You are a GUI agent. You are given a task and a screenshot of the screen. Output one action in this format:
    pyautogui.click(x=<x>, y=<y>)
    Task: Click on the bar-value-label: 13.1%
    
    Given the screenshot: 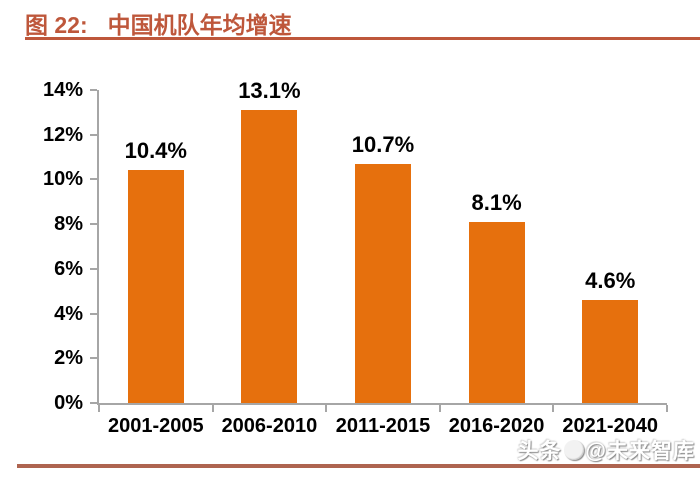 What is the action you would take?
    pyautogui.click(x=269, y=91)
    